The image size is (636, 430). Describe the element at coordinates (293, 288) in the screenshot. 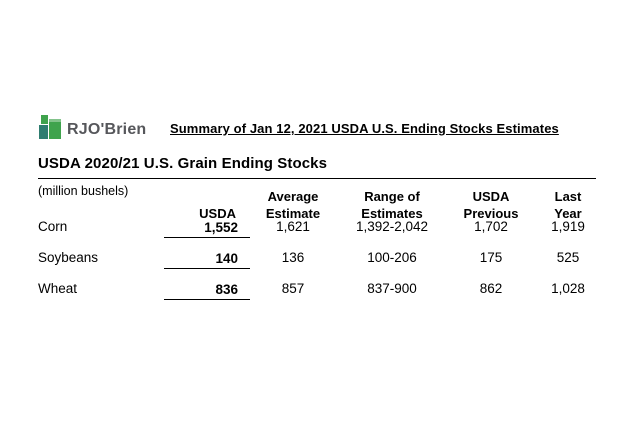

I see `avg-estimate-value: 857` at that location.